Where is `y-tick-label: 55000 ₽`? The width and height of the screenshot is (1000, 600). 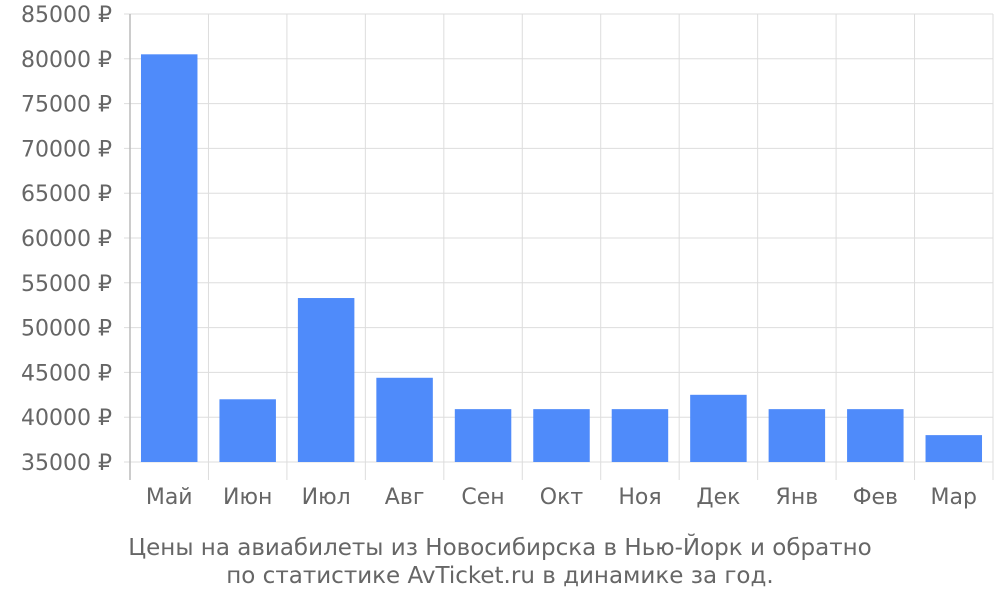 y-tick-label: 55000 ₽ is located at coordinates (66, 284).